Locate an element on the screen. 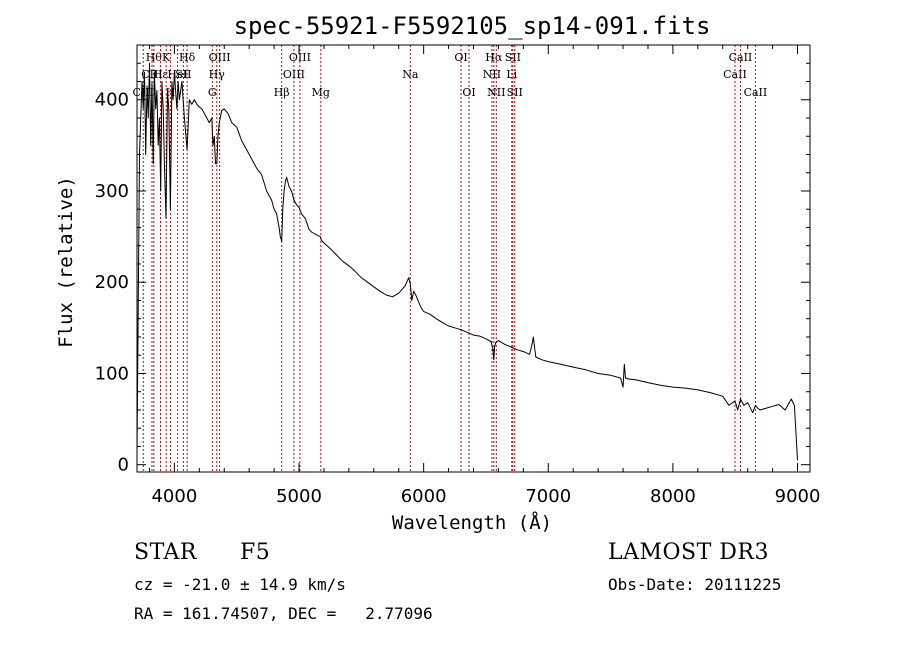  class-label: STAR is located at coordinates (165, 552).